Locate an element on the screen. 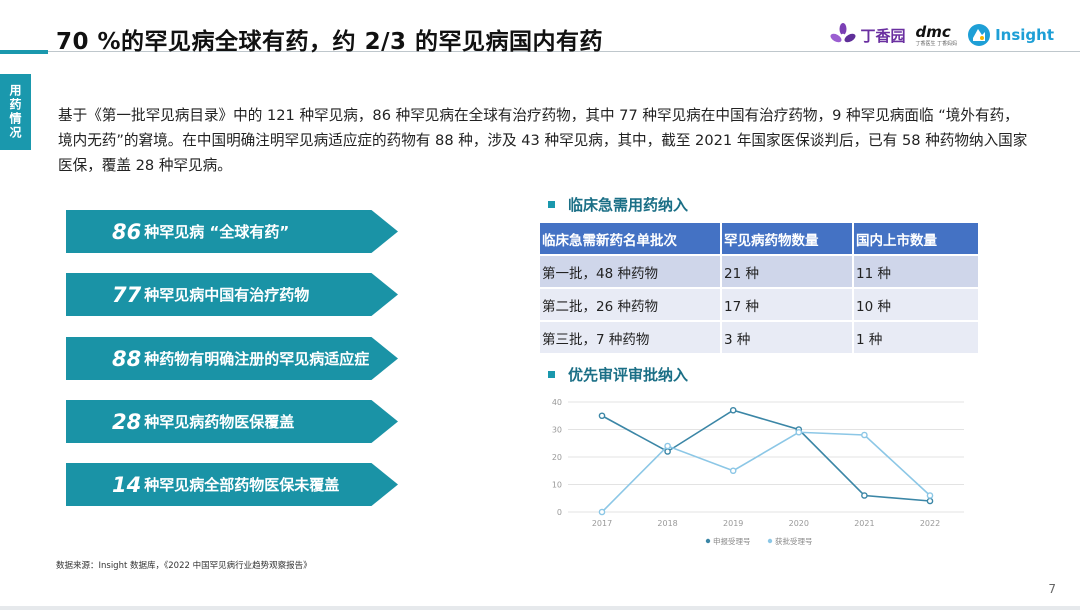 Image resolution: width=1080 pixels, height=610 pixels. header-divider is located at coordinates (564, 51).